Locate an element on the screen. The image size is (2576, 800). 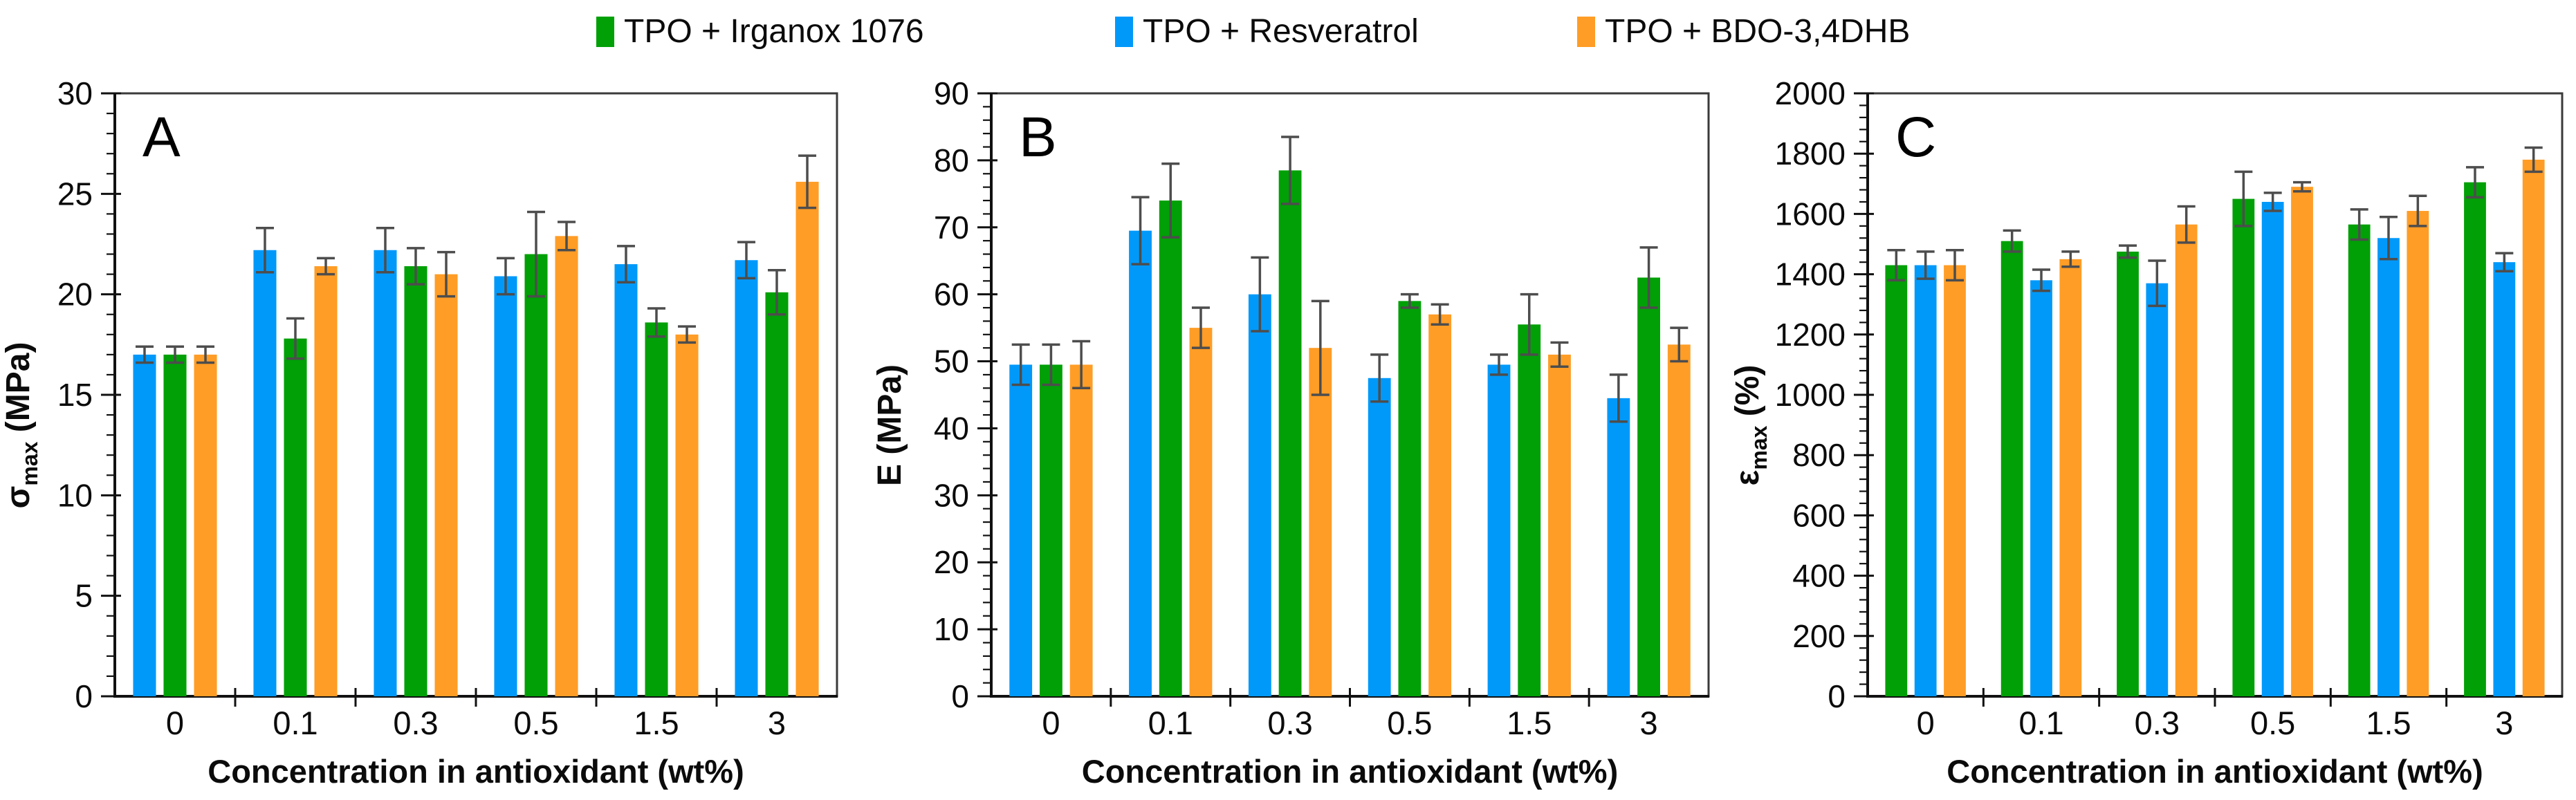
y-tick-label: 15 is located at coordinates (75, 395).